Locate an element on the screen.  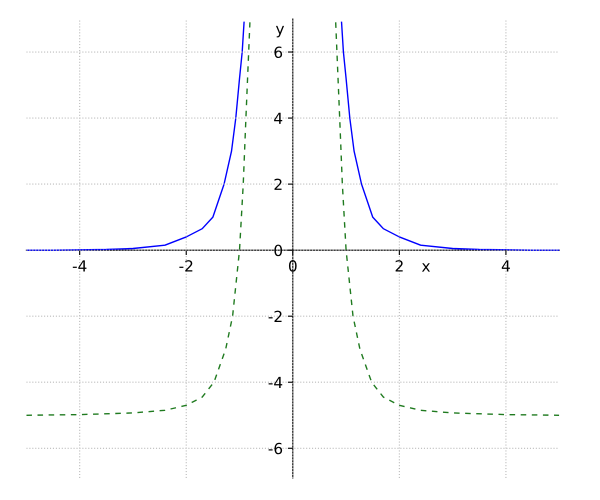
y-tick-label: 4 is located at coordinates (278, 118).